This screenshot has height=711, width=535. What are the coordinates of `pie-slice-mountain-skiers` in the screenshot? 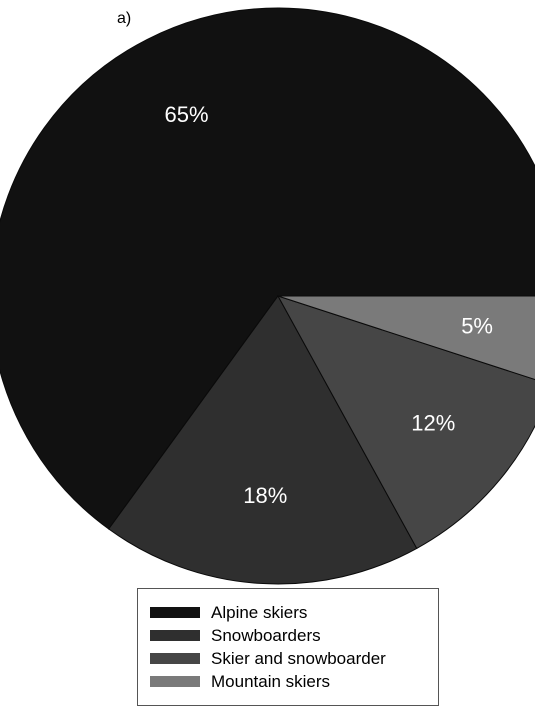 It's located at (406, 338).